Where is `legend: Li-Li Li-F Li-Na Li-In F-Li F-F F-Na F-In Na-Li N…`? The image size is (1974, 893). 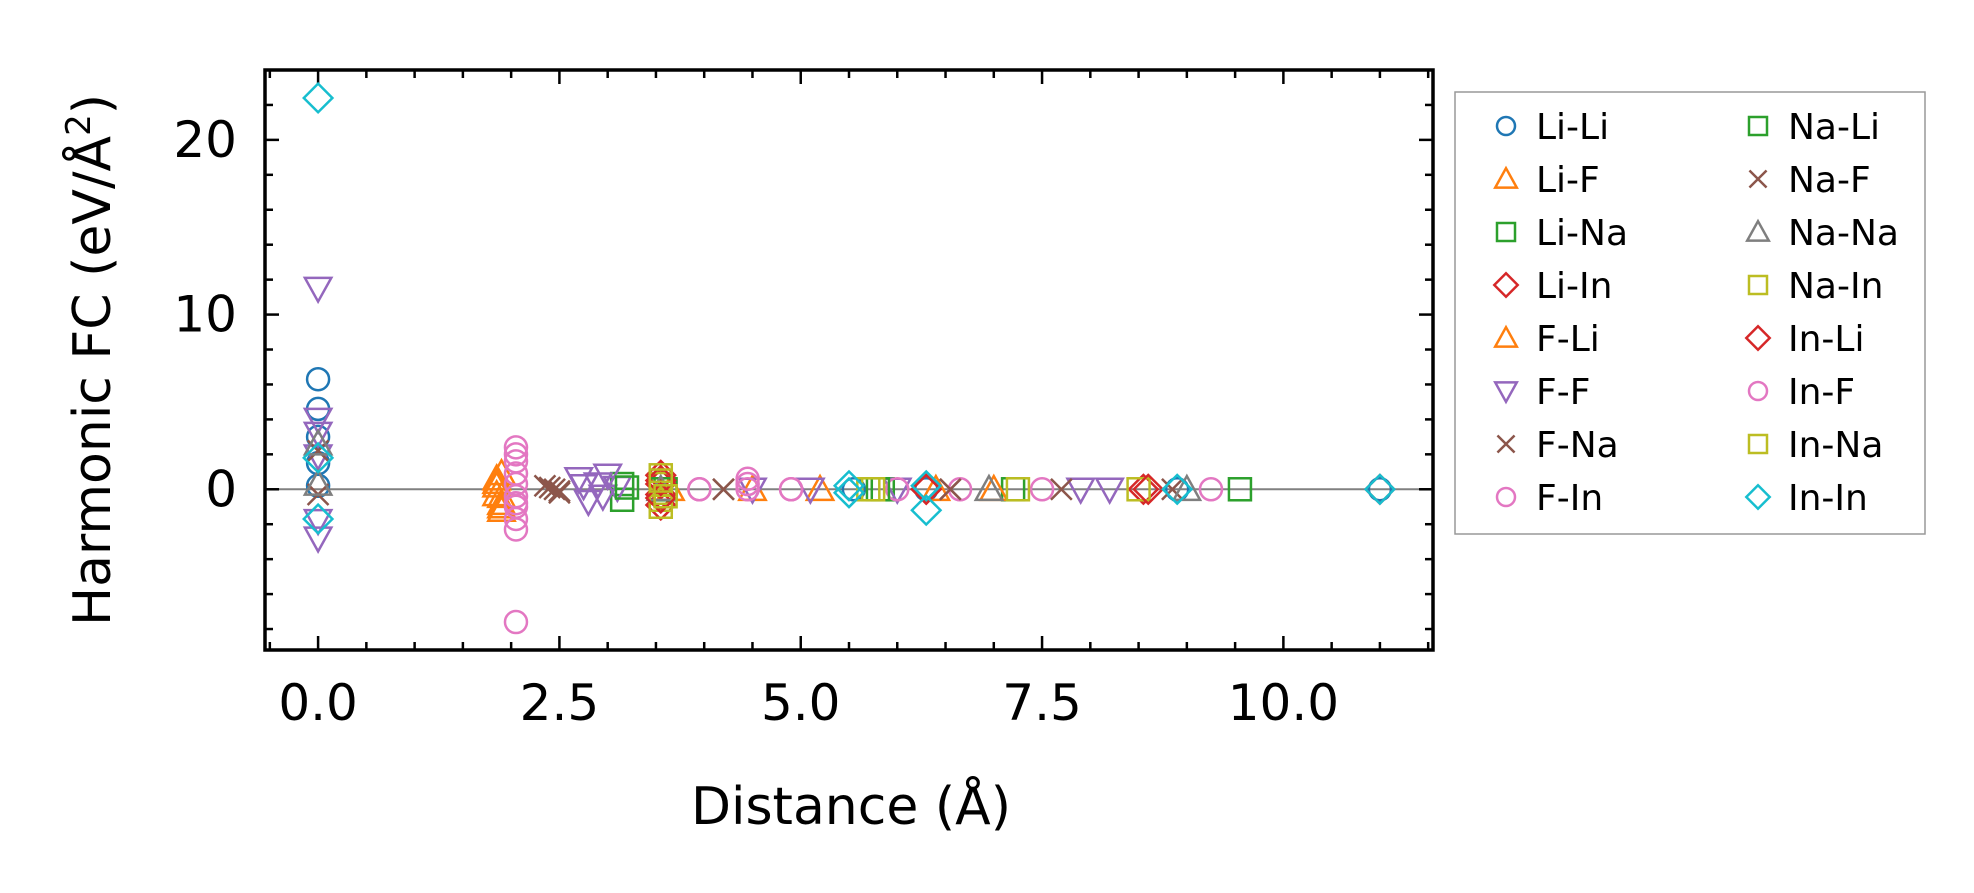 legend: Li-Li Li-F Li-Na Li-In F-Li F-F F-Na F-In Na-Li N… is located at coordinates (1690, 313).